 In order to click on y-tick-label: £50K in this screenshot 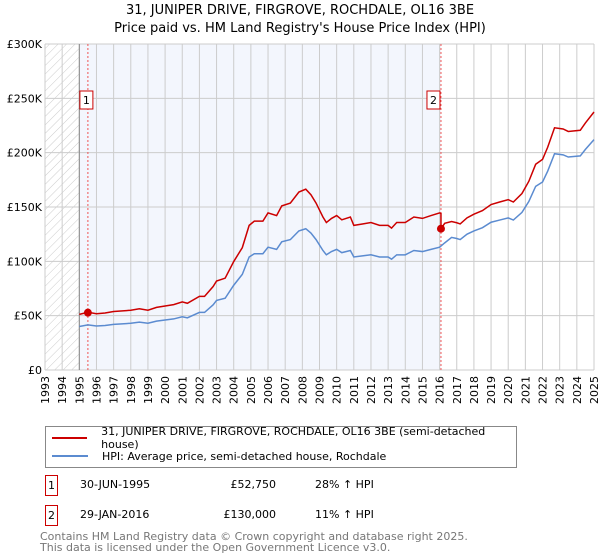, I will do `click(28, 316)`.